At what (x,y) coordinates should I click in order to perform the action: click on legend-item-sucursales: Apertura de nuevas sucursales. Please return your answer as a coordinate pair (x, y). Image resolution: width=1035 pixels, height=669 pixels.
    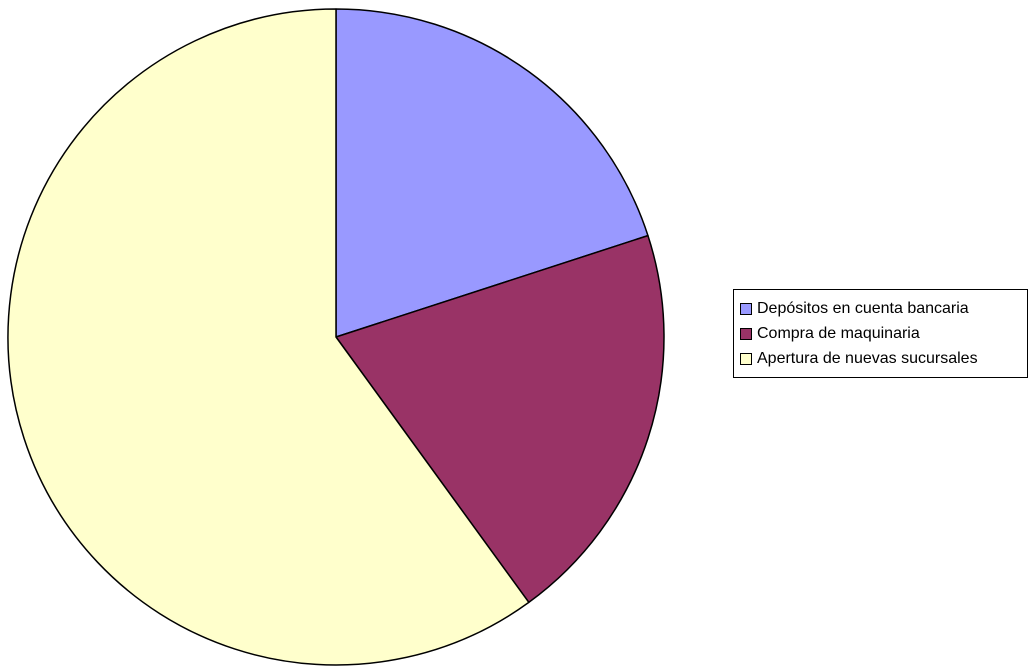
    Looking at the image, I should click on (883, 358).